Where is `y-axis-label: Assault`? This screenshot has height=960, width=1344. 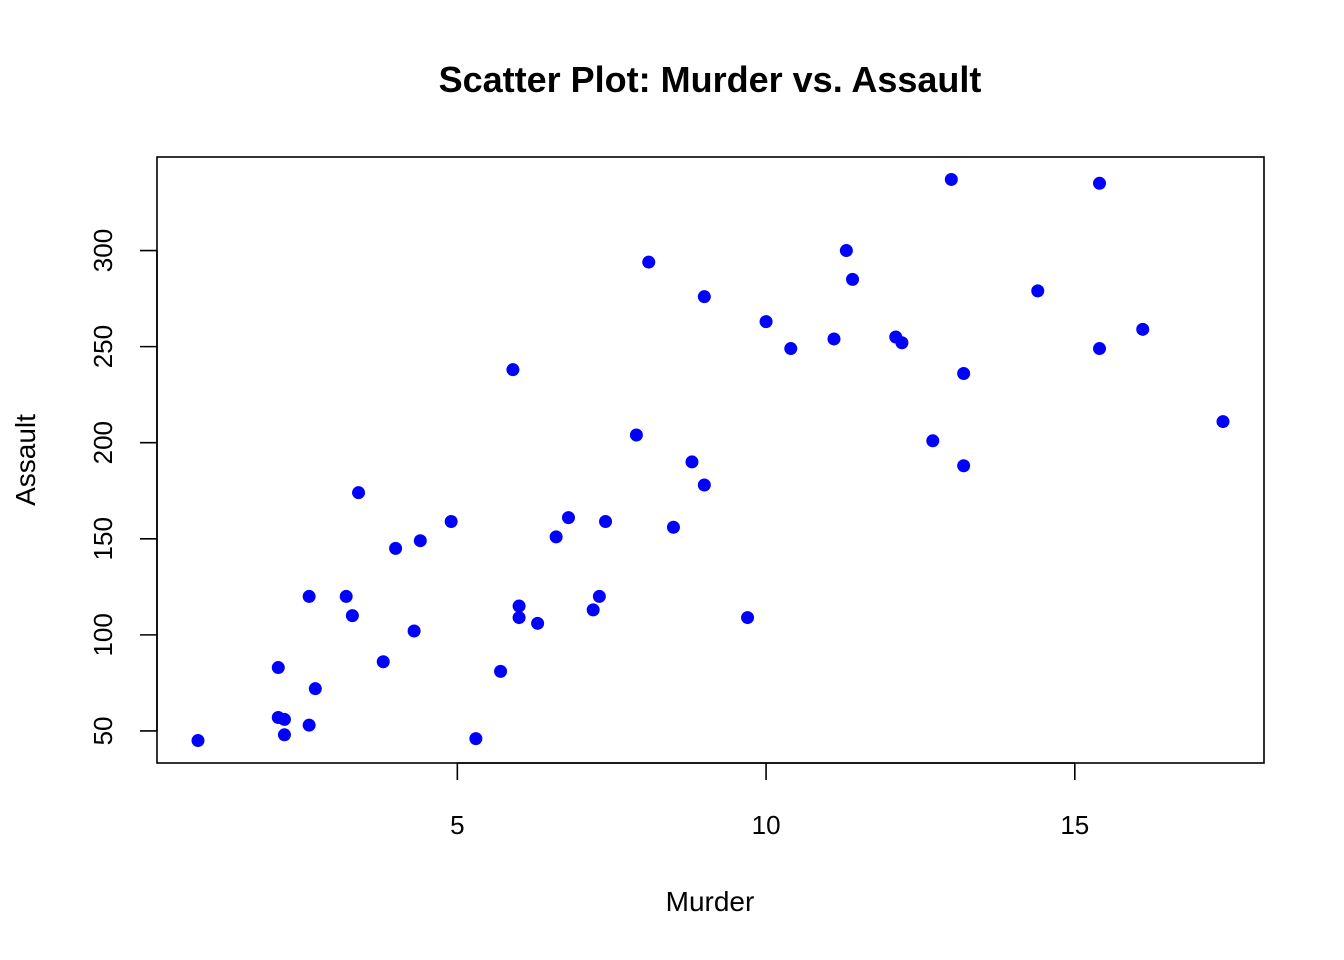
y-axis-label: Assault is located at coordinates (25, 460).